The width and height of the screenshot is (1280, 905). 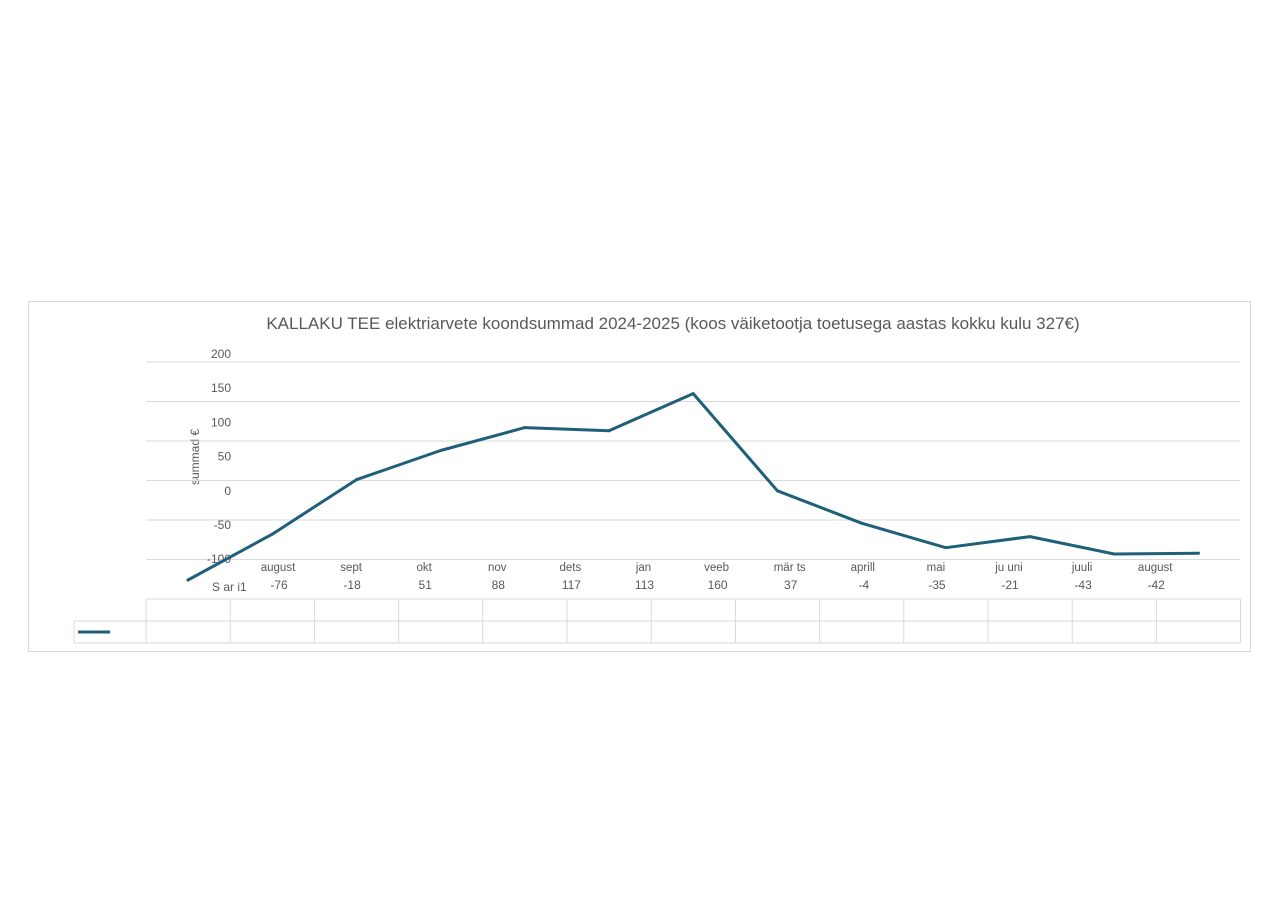 What do you see at coordinates (221, 422) in the screenshot?
I see `y-tick-label: 100` at bounding box center [221, 422].